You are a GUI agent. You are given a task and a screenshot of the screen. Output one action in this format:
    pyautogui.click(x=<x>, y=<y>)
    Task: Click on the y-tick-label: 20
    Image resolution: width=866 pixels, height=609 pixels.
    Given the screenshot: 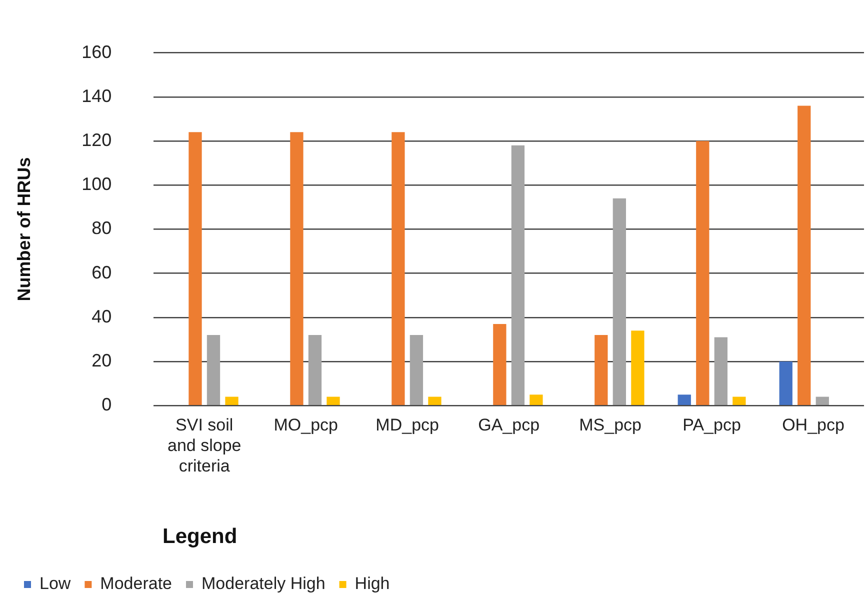 What is the action you would take?
    pyautogui.click(x=102, y=360)
    